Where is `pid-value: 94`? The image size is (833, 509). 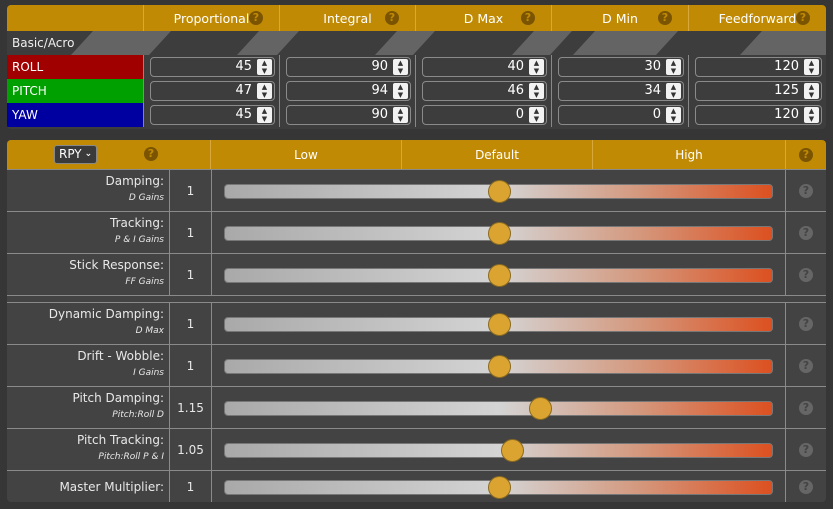 pid-value: 94 is located at coordinates (379, 90).